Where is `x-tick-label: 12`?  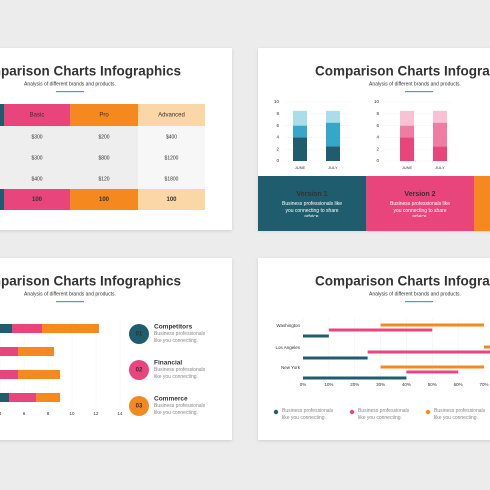
x-tick-label: 12 is located at coordinates (96, 413).